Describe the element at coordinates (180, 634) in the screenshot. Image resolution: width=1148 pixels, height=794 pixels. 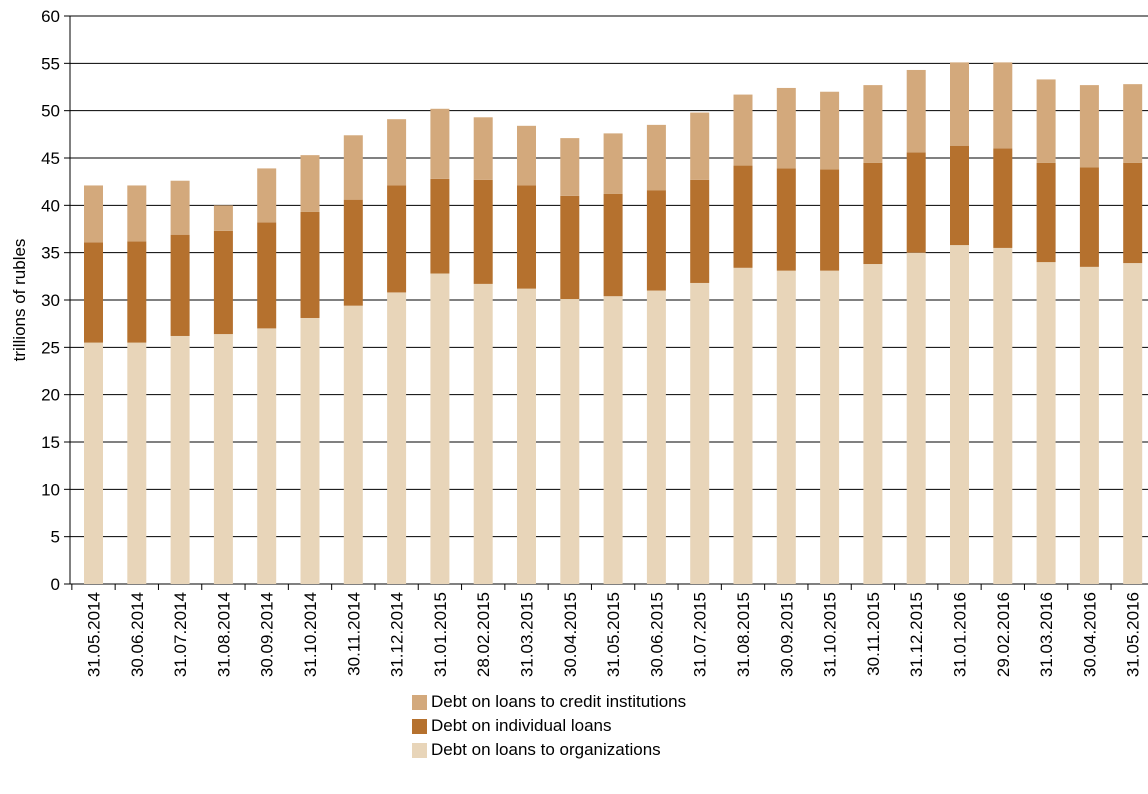
I see `x-tick-label: 31.07.2014` at that location.